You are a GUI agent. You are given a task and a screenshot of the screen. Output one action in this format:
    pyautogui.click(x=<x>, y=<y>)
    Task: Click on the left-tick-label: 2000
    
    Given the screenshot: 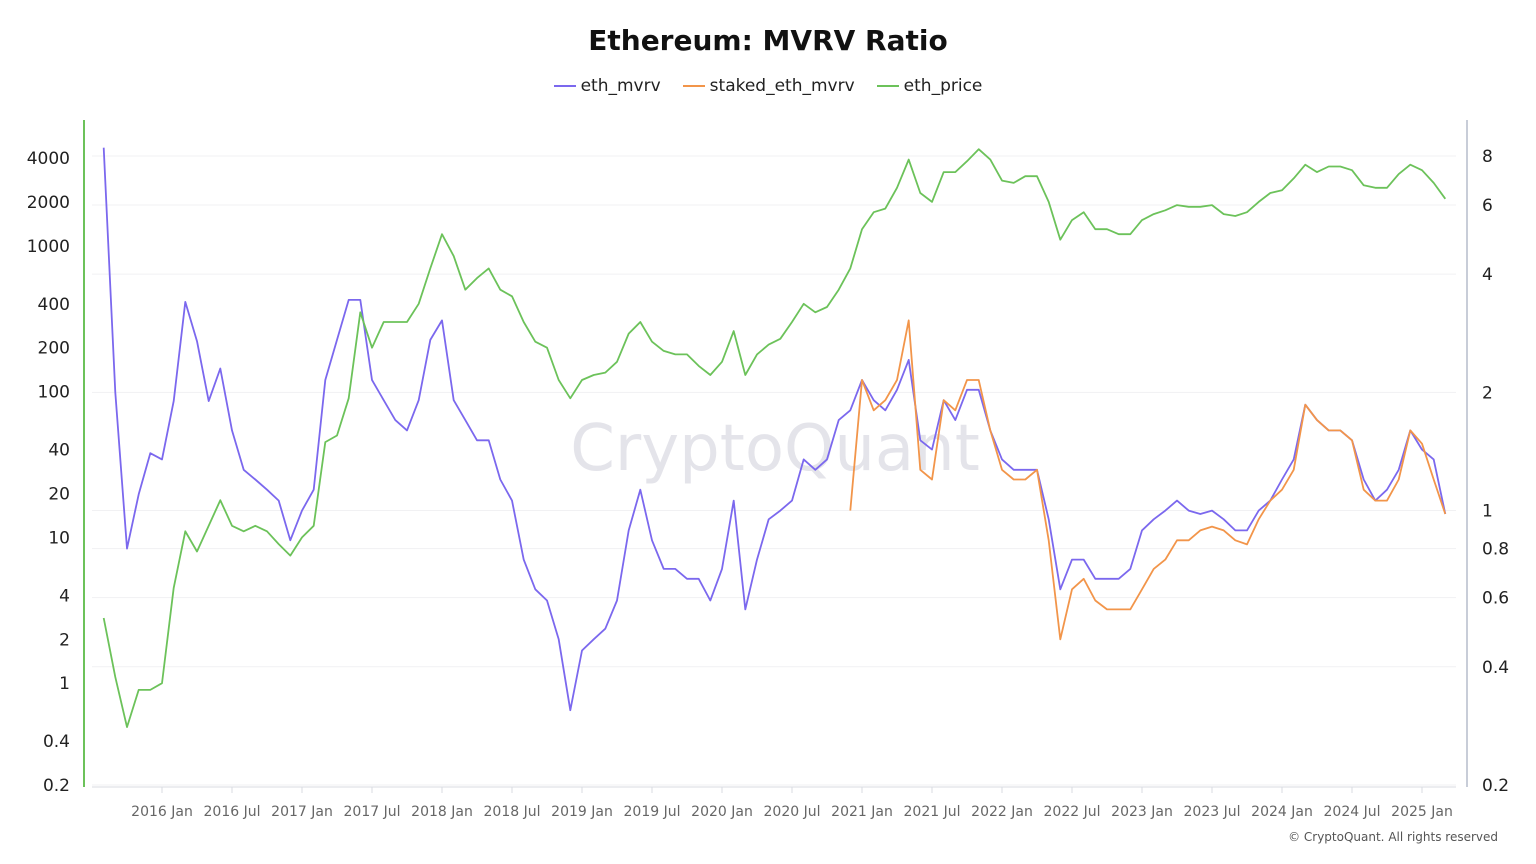 What is the action you would take?
    pyautogui.click(x=48, y=203)
    